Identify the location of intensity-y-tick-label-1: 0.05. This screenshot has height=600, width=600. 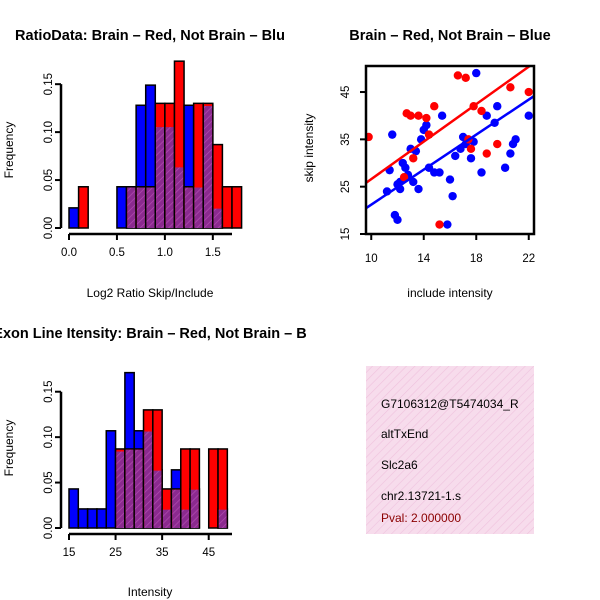
(49, 482).